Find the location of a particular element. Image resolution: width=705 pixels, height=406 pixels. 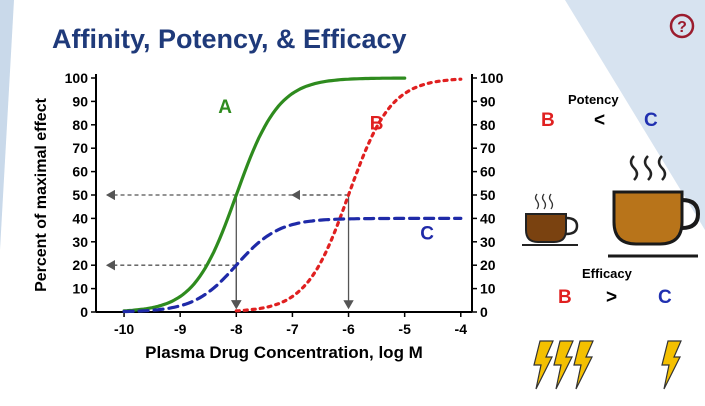

x-tick-label: -10 is located at coordinates (124, 329).